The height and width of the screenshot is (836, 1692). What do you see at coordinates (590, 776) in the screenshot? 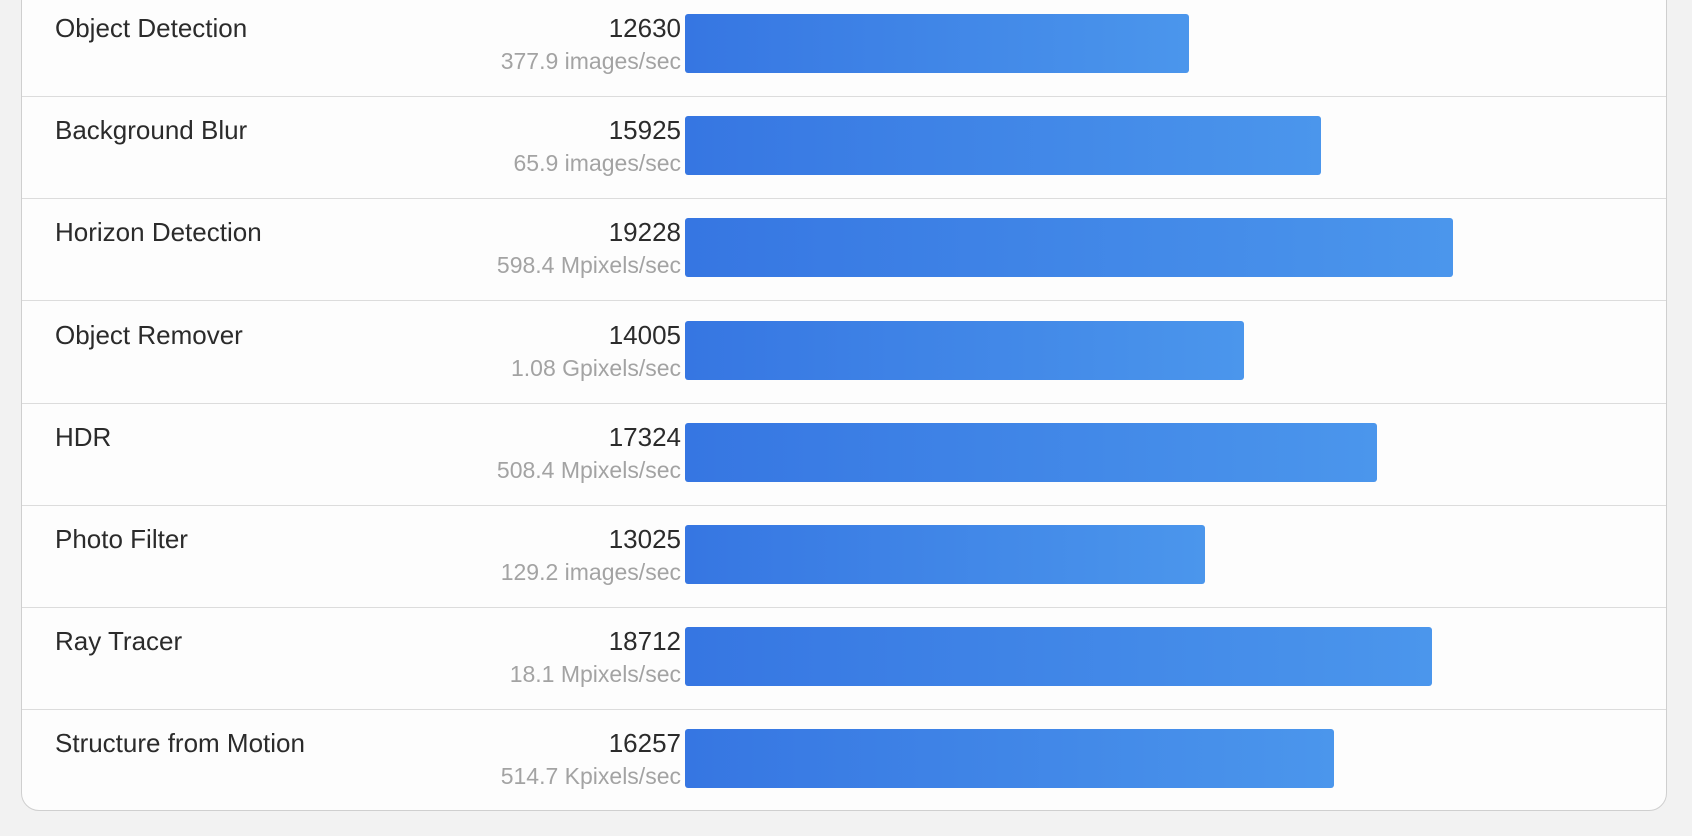
I see `workload-rate: 514.7 Kpixels/sec` at bounding box center [590, 776].